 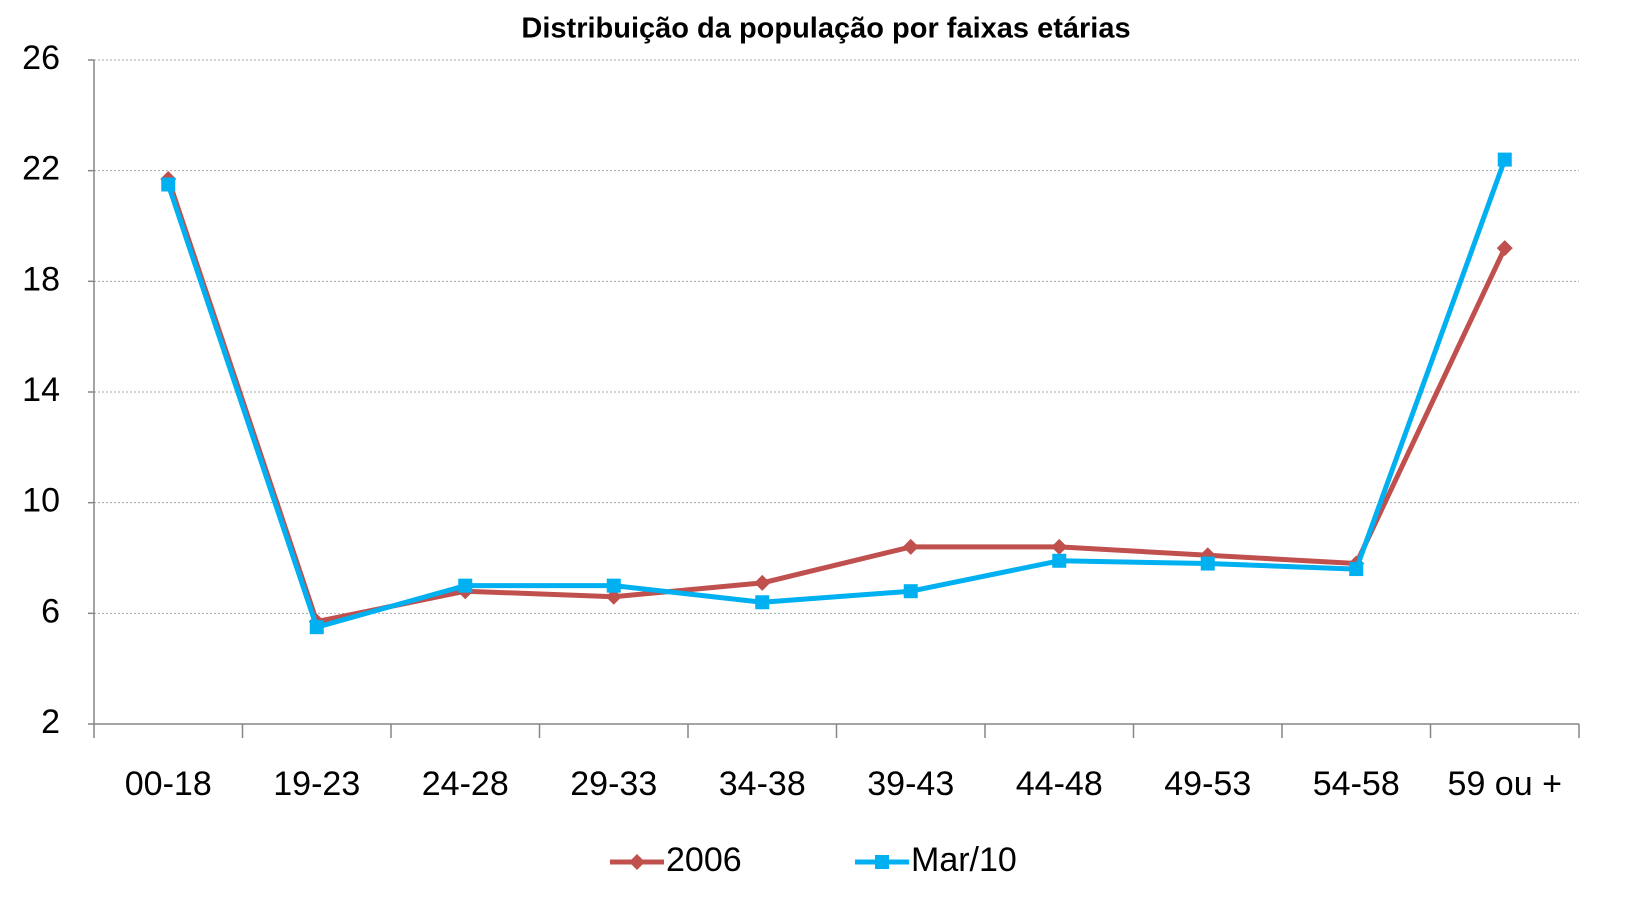 I want to click on legend-label: Mar/10, so click(x=964, y=860).